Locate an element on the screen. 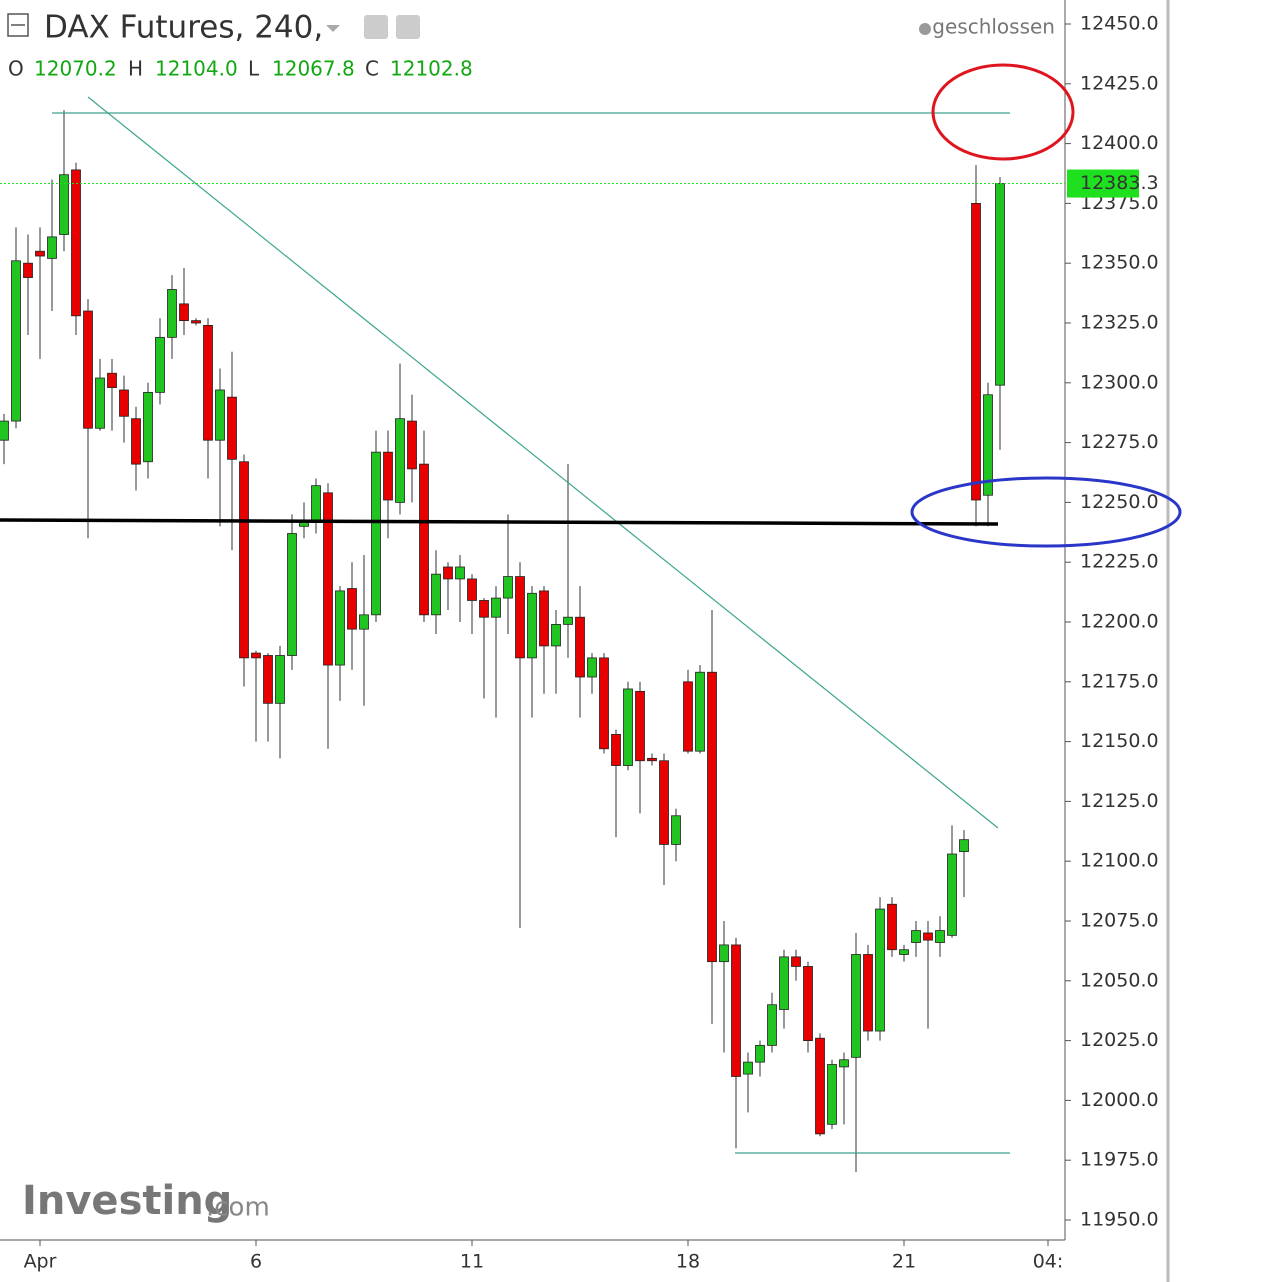  settings-icon is located at coordinates (408, 27).